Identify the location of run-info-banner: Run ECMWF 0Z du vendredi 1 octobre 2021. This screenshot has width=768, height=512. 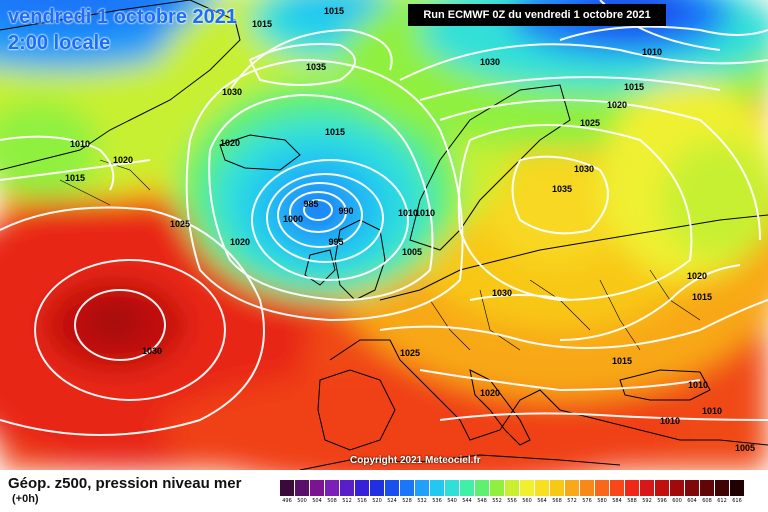
(537, 15).